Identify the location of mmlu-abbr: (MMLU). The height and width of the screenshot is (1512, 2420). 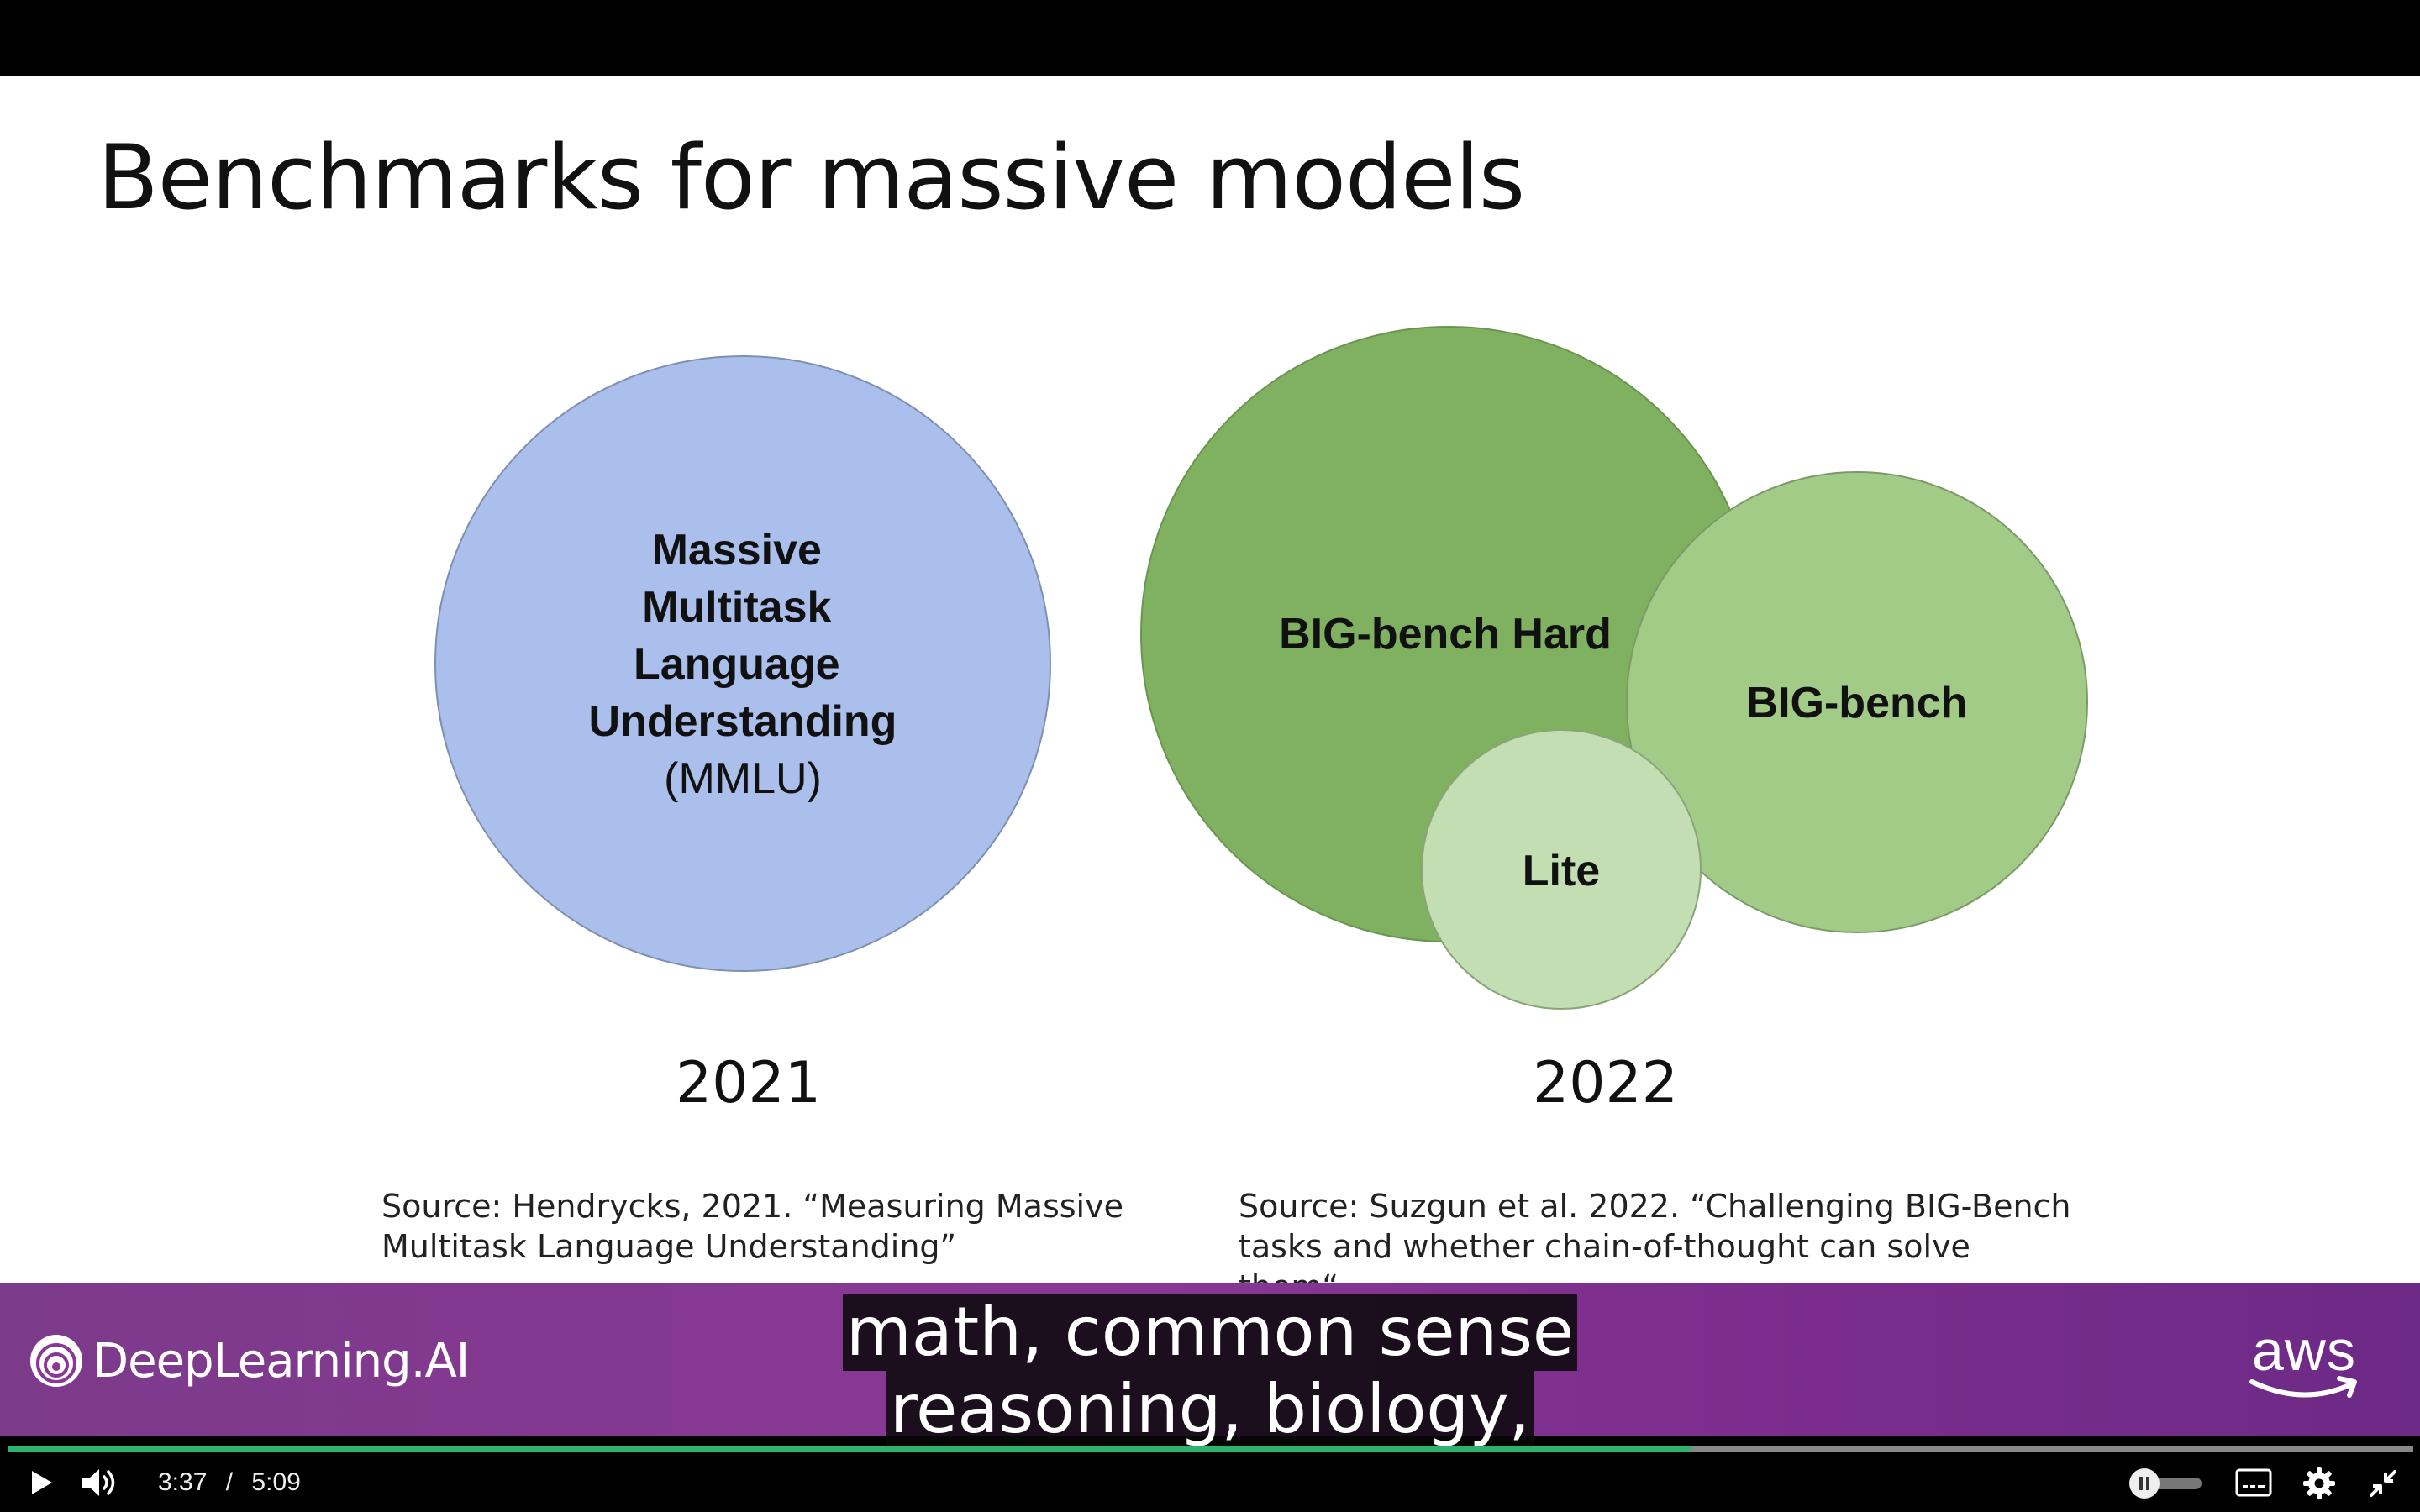
(743, 778).